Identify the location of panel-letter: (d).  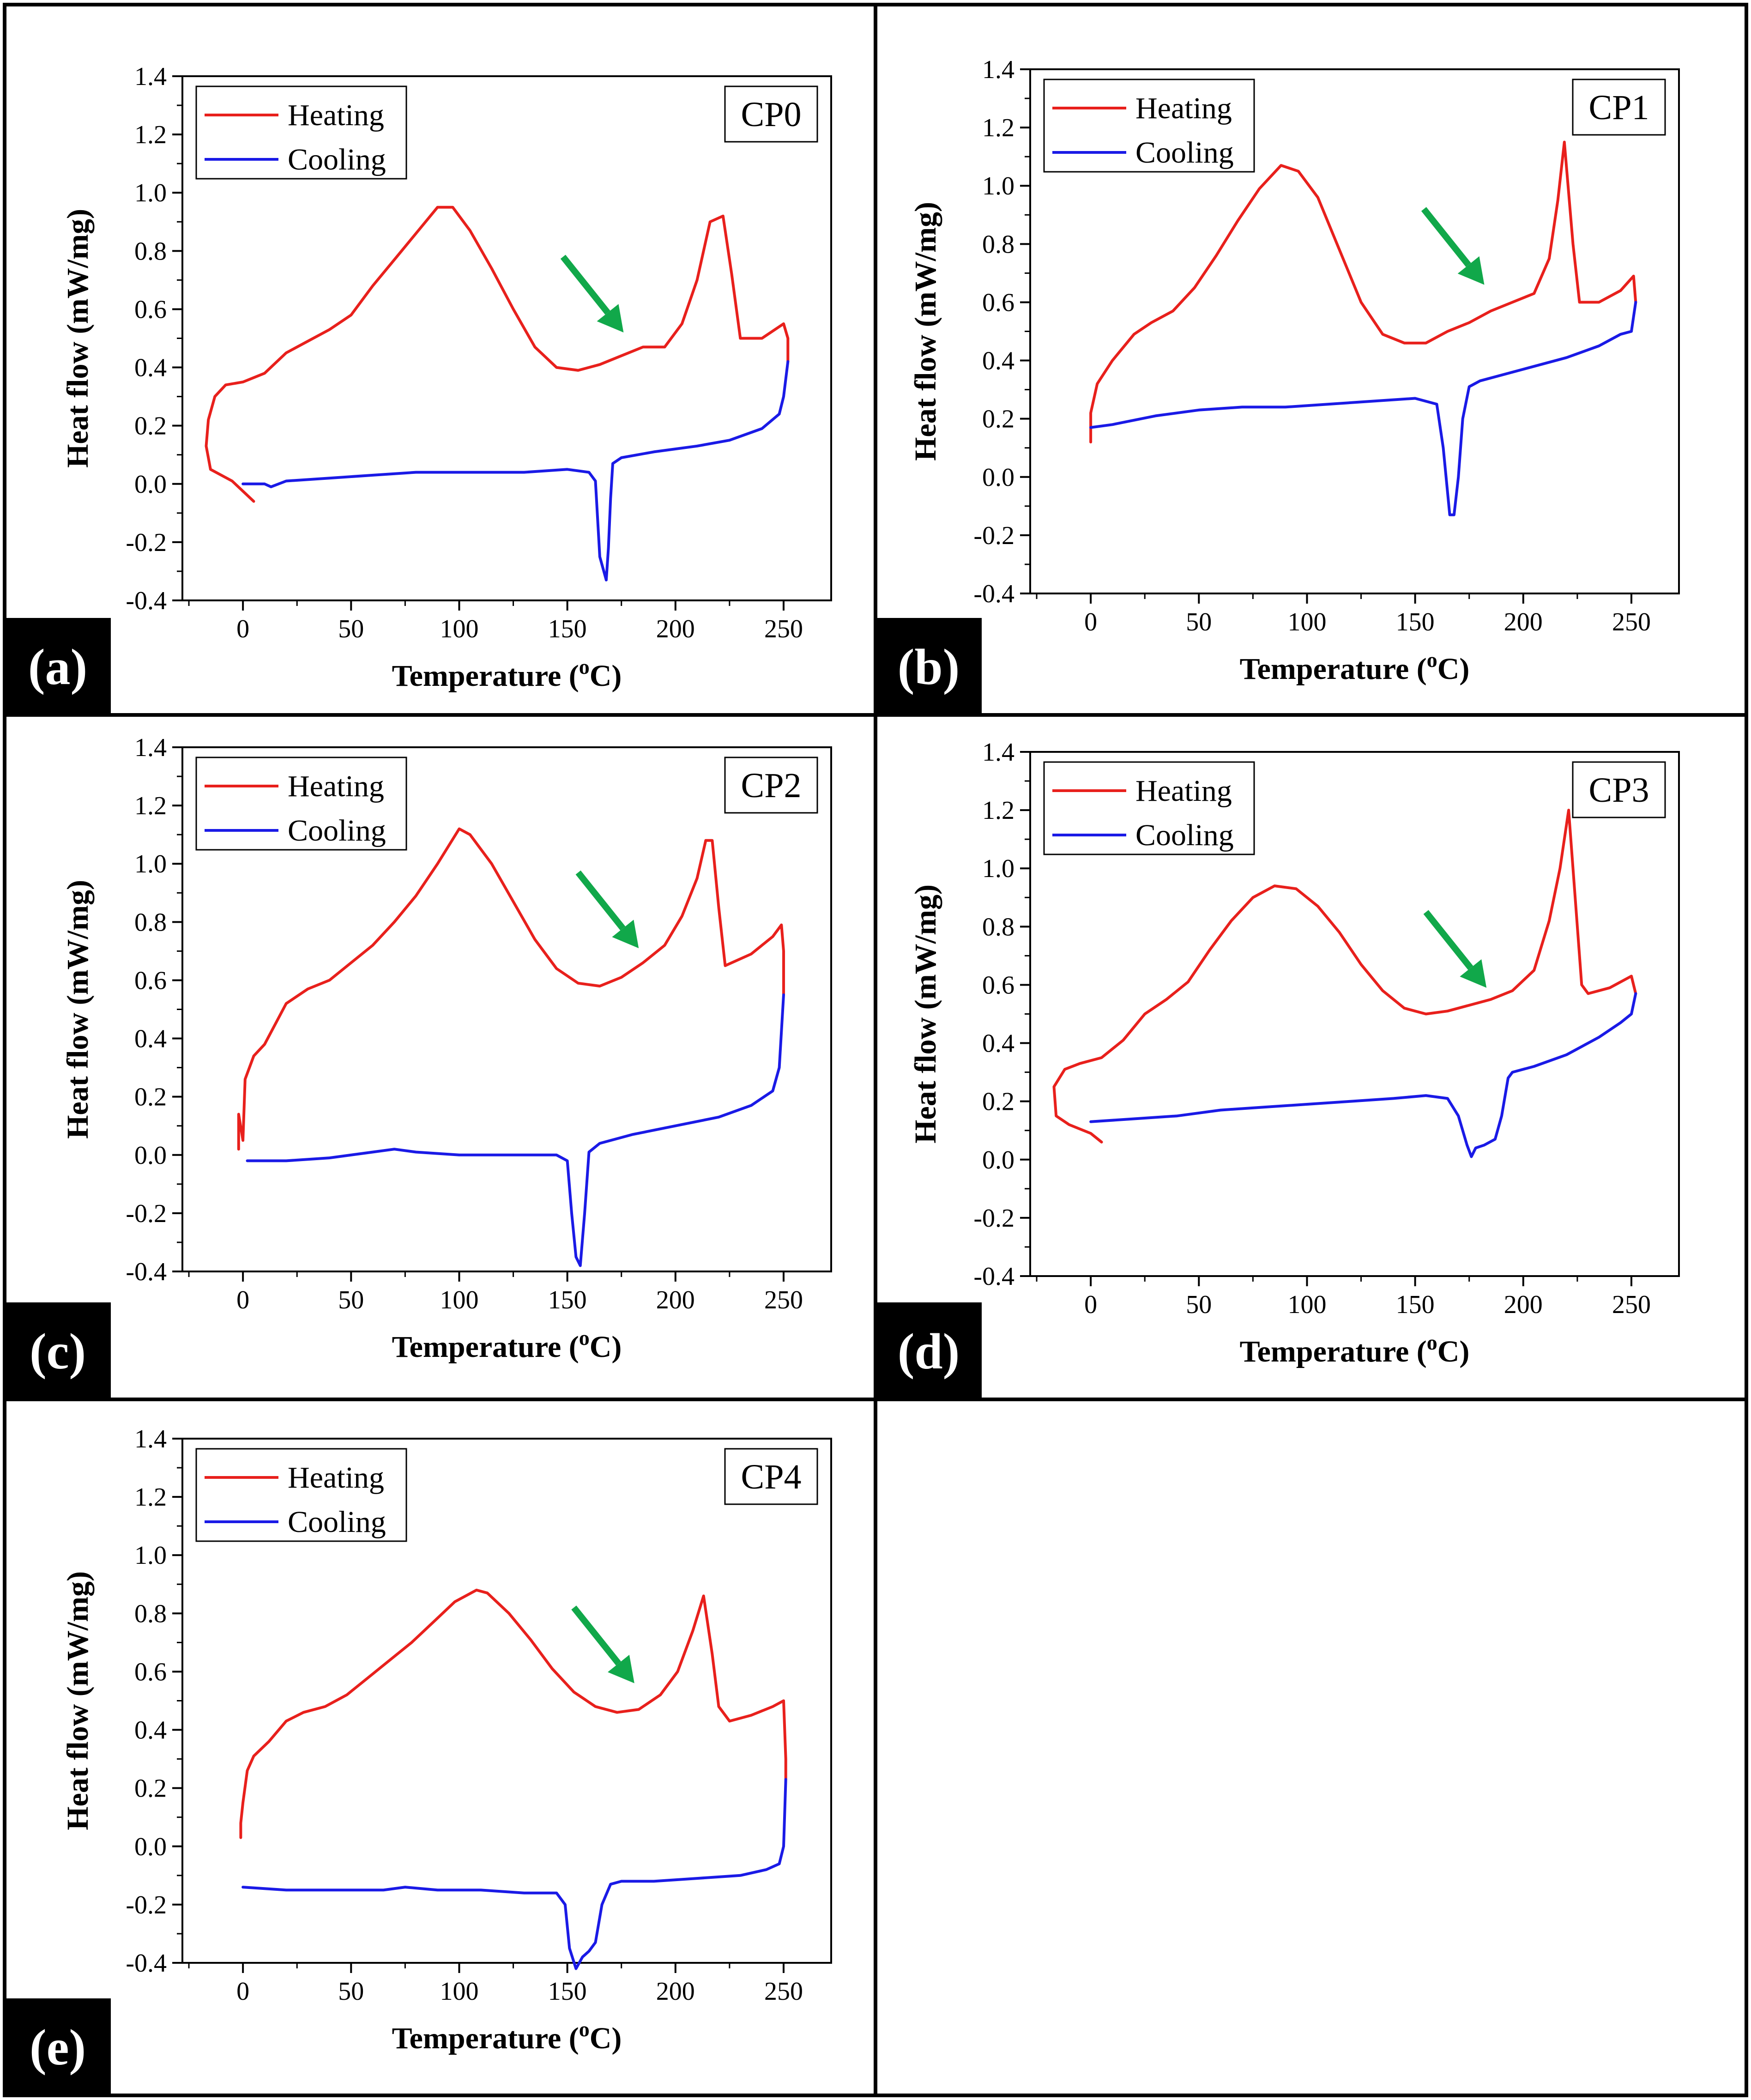
(929, 1351).